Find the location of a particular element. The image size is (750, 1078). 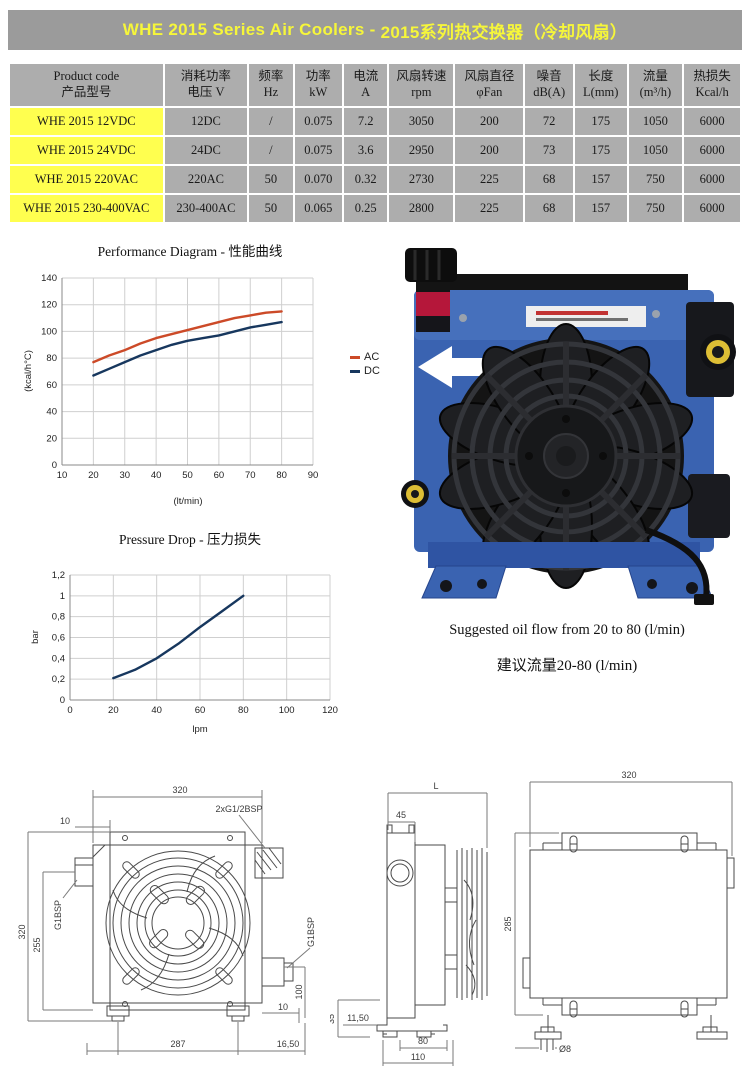

fan-hub is located at coordinates (566, 456).